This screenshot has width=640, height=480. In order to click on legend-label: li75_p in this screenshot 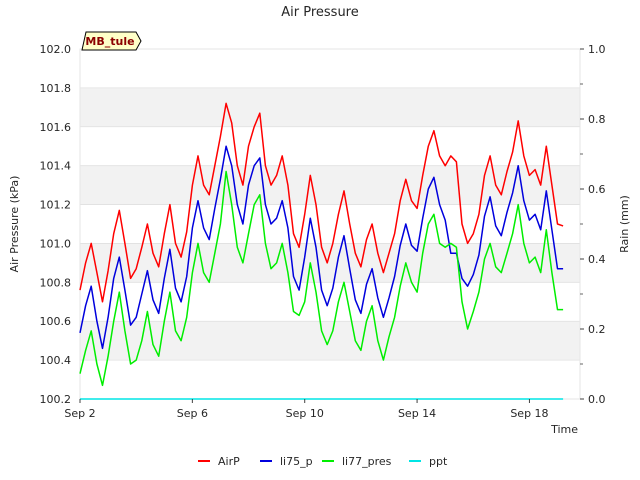, I will do `click(296, 461)`.